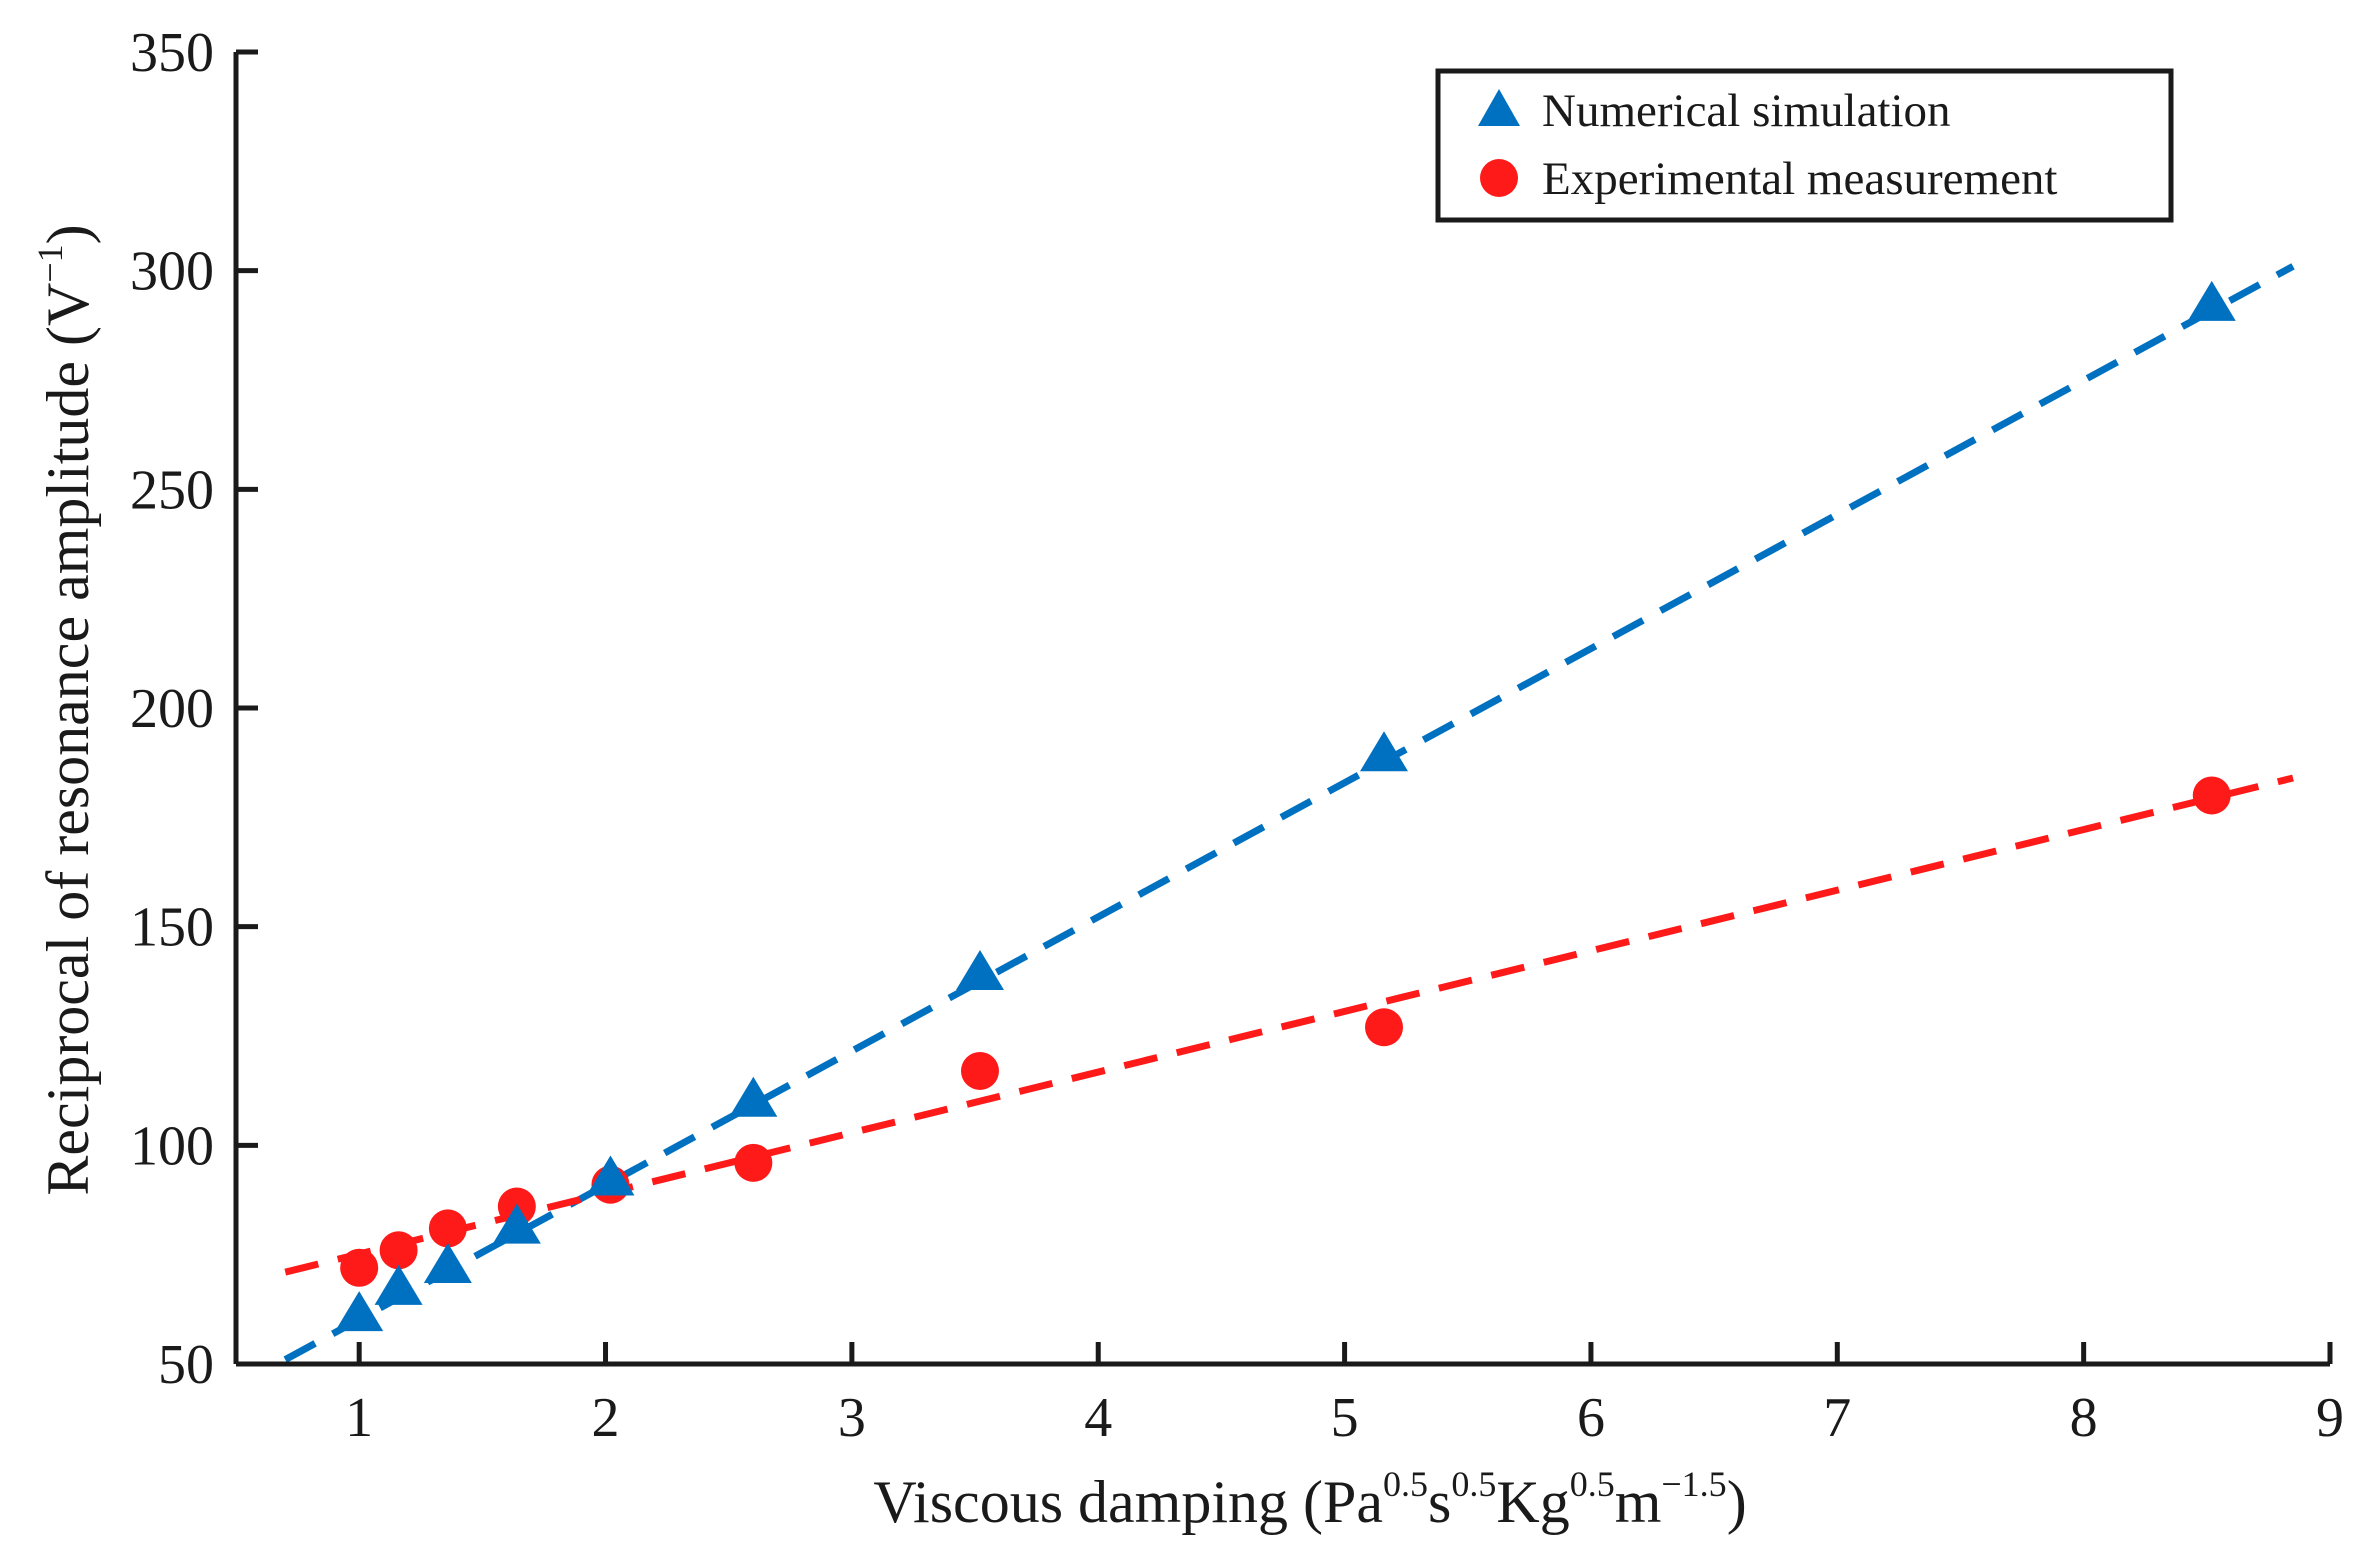 The image size is (2369, 1563). I want to click on legend-triangle-icon, so click(1499, 107).